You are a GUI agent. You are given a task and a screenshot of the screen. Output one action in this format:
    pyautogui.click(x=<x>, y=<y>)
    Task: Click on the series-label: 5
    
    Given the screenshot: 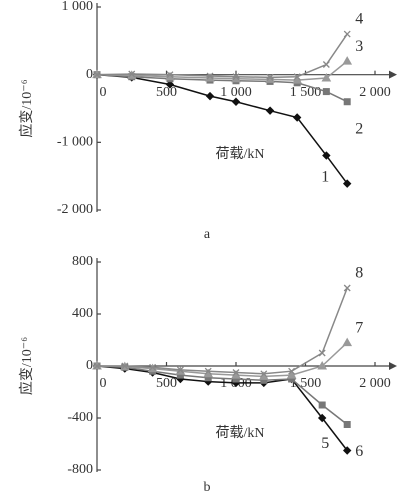 What is the action you would take?
    pyautogui.click(x=325, y=443)
    